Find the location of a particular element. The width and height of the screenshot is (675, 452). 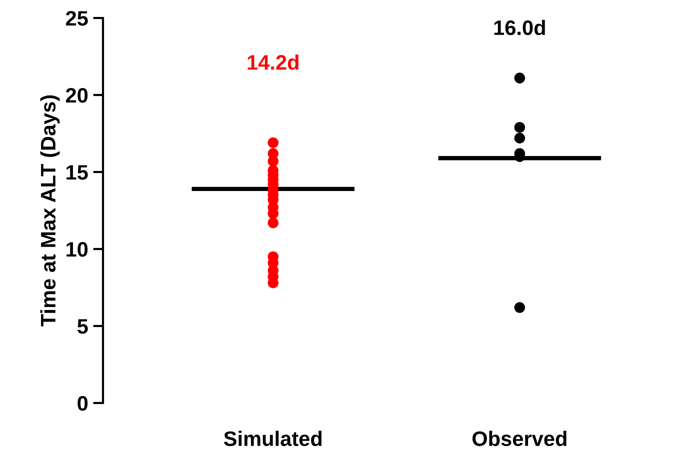

annotation: 14.2d is located at coordinates (273, 62).